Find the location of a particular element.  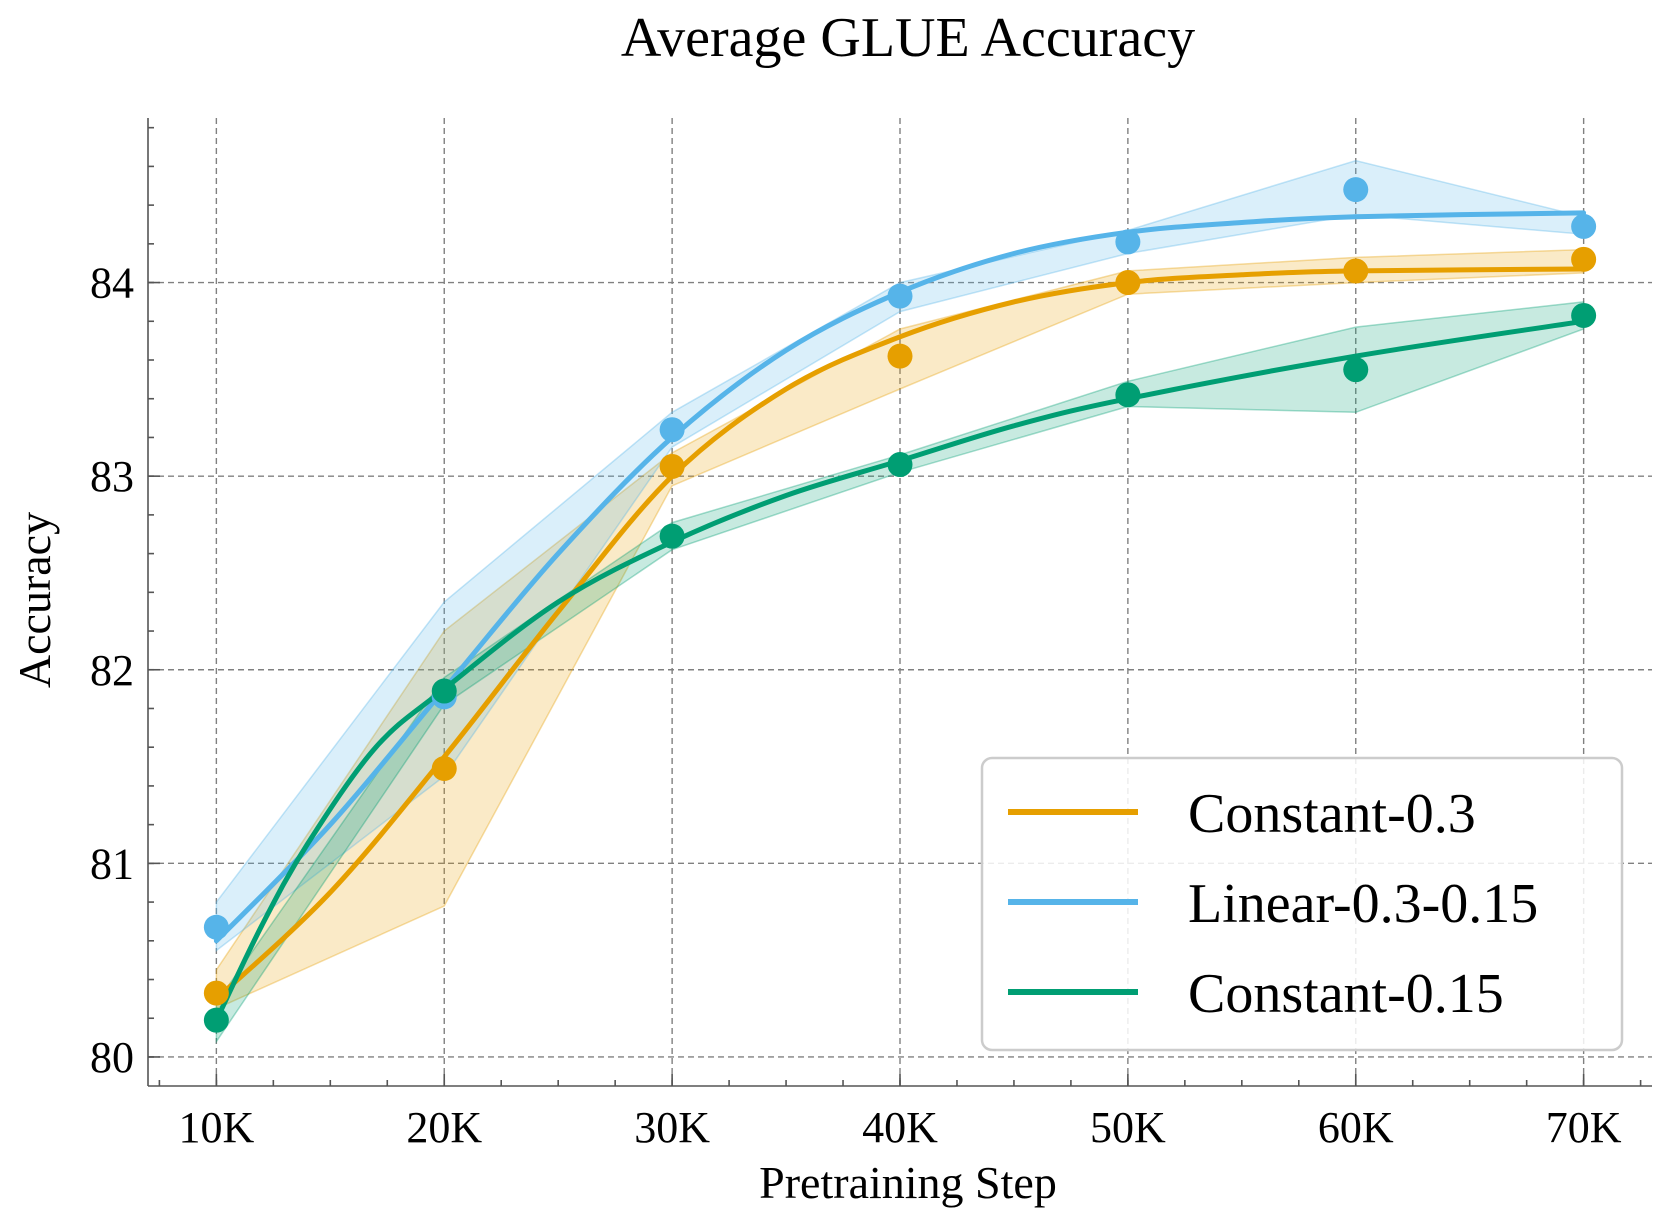

x-tick-label: 20K is located at coordinates (444, 1127).